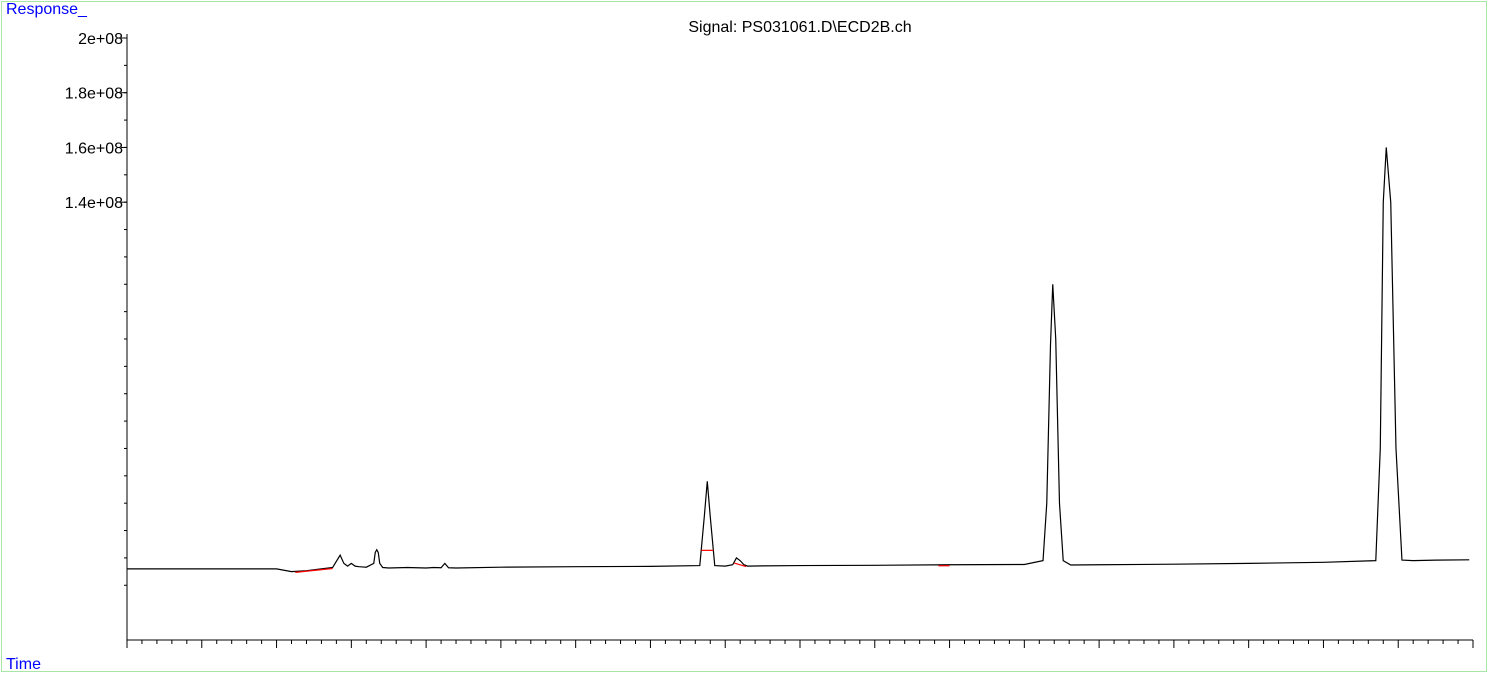 This screenshot has height=675, width=1490. Describe the element at coordinates (94, 203) in the screenshot. I see `y-tick-label: 1.4e+08` at that location.